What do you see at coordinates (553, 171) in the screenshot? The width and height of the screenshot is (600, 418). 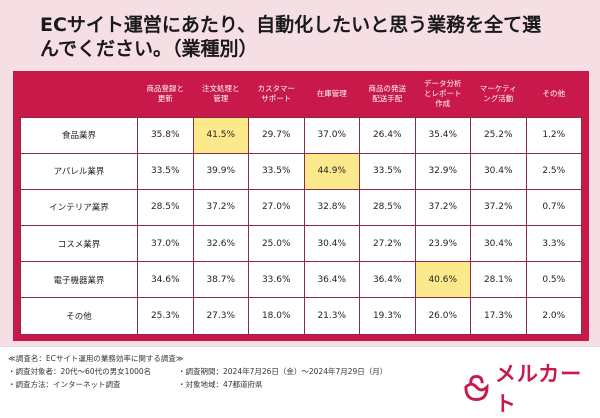 I see `value-cell: 2.5%` at bounding box center [553, 171].